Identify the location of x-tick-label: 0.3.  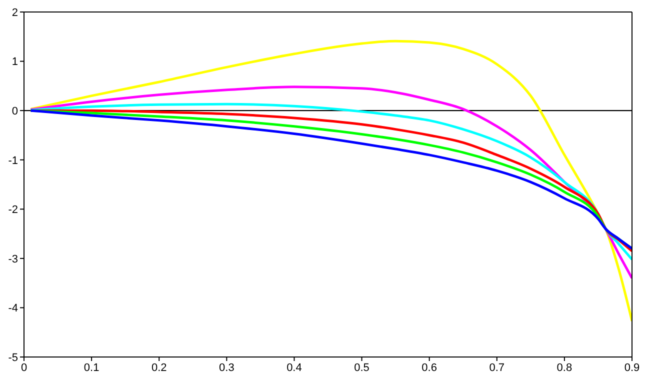
(226, 368).